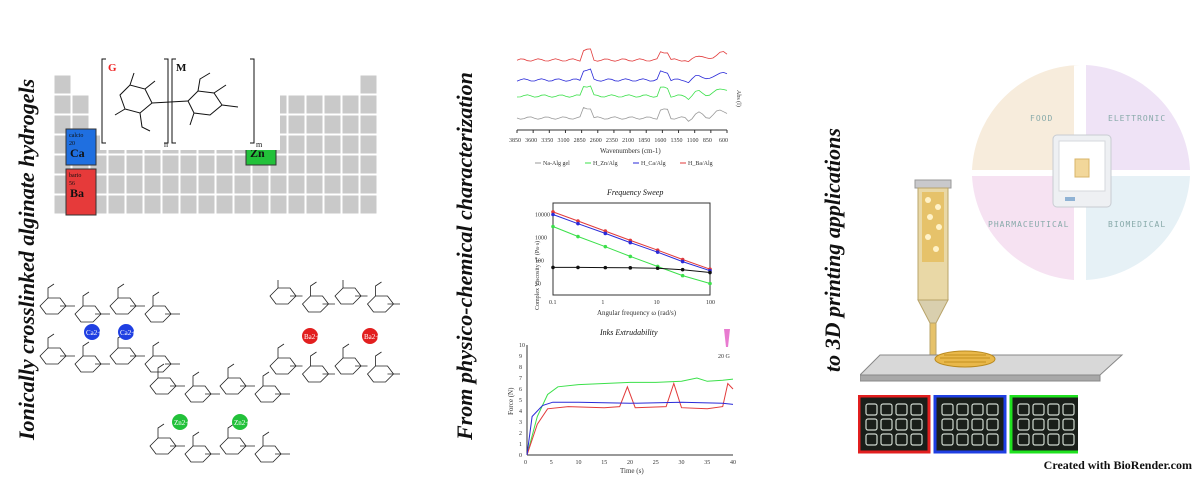 The height and width of the screenshot is (481, 1200). What do you see at coordinates (596, 141) in the screenshot?
I see `x-tick-label: 2600` at bounding box center [596, 141].